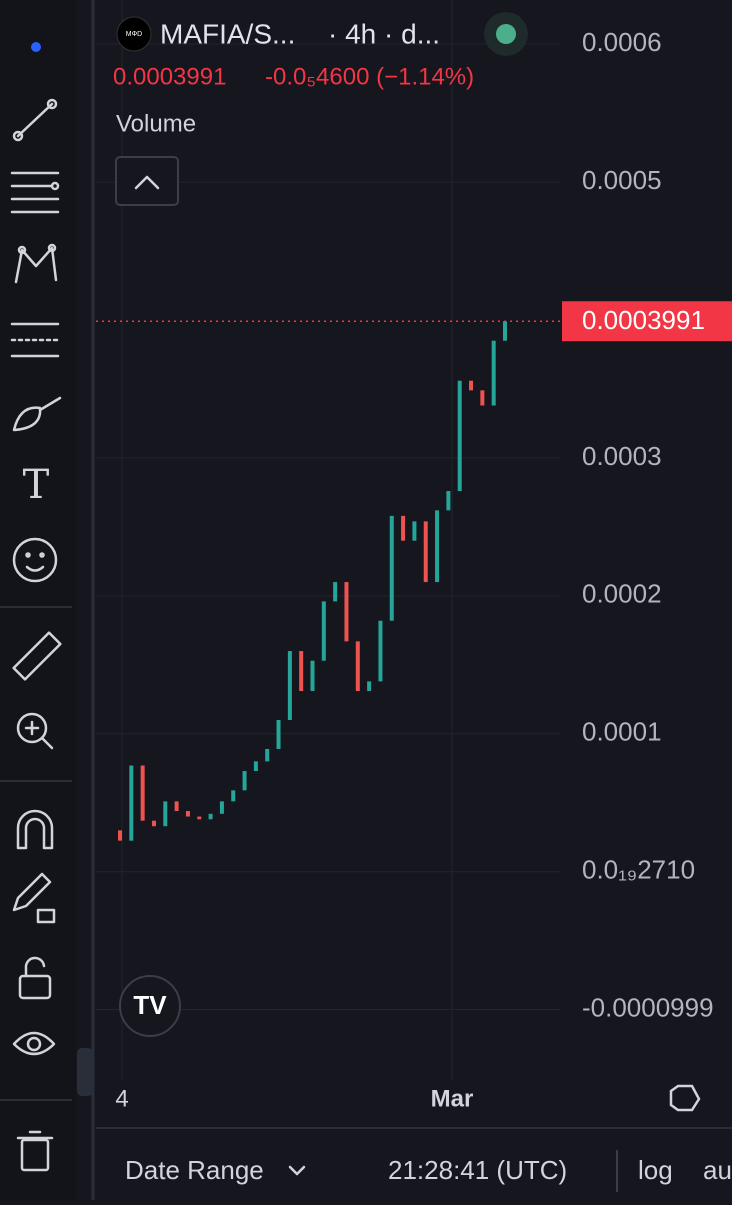 The width and height of the screenshot is (732, 1205). Describe the element at coordinates (35, 120) in the screenshot. I see `line-tool` at that location.